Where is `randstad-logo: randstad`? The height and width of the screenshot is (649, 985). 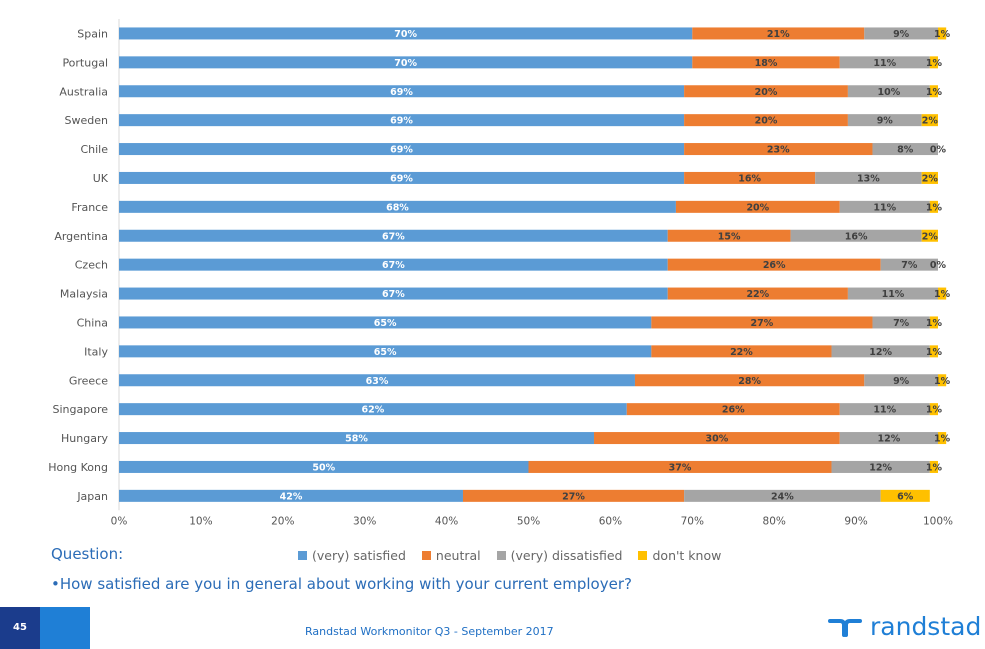
randstad-logo: randstad is located at coordinates (904, 626).